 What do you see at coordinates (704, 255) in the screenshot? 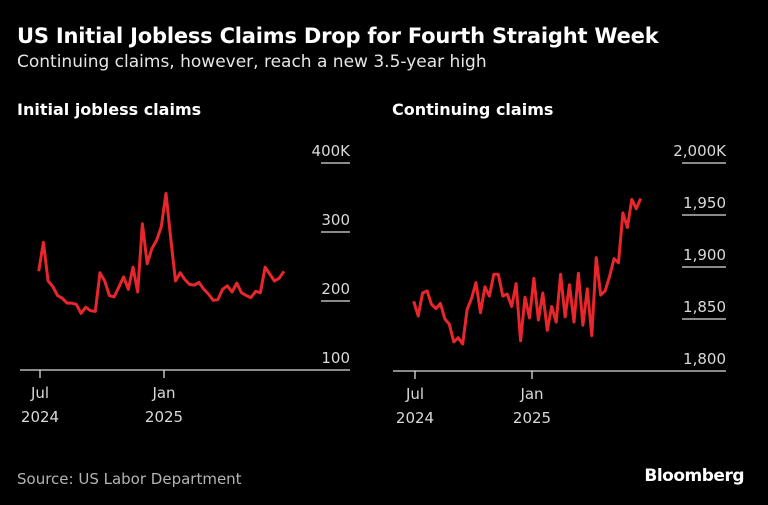
I see `y-tick-label: 1,900` at bounding box center [704, 255].